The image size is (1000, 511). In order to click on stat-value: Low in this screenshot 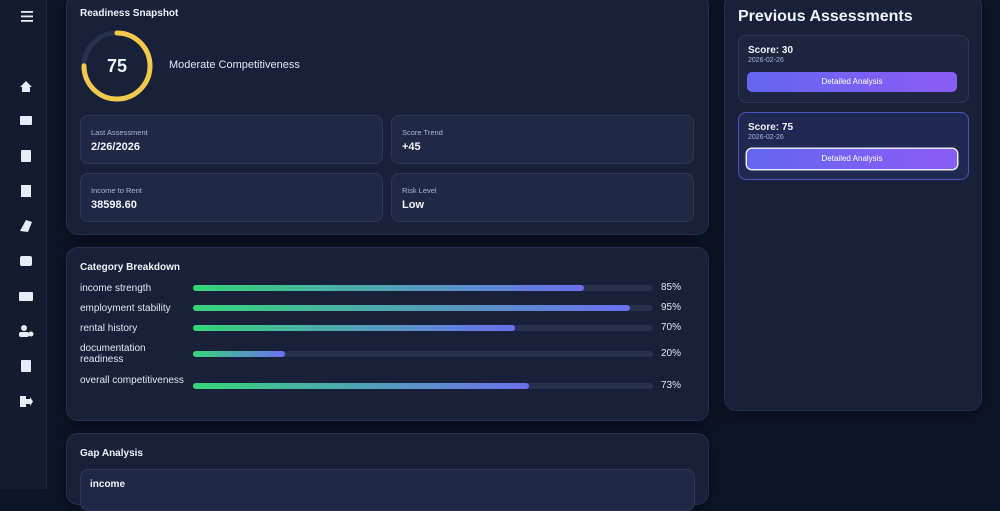, I will do `click(413, 205)`.